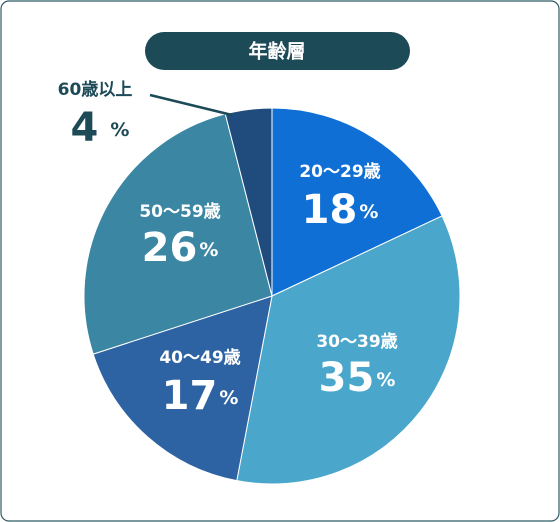 The image size is (560, 522). I want to click on value-number: 18, so click(330, 210).